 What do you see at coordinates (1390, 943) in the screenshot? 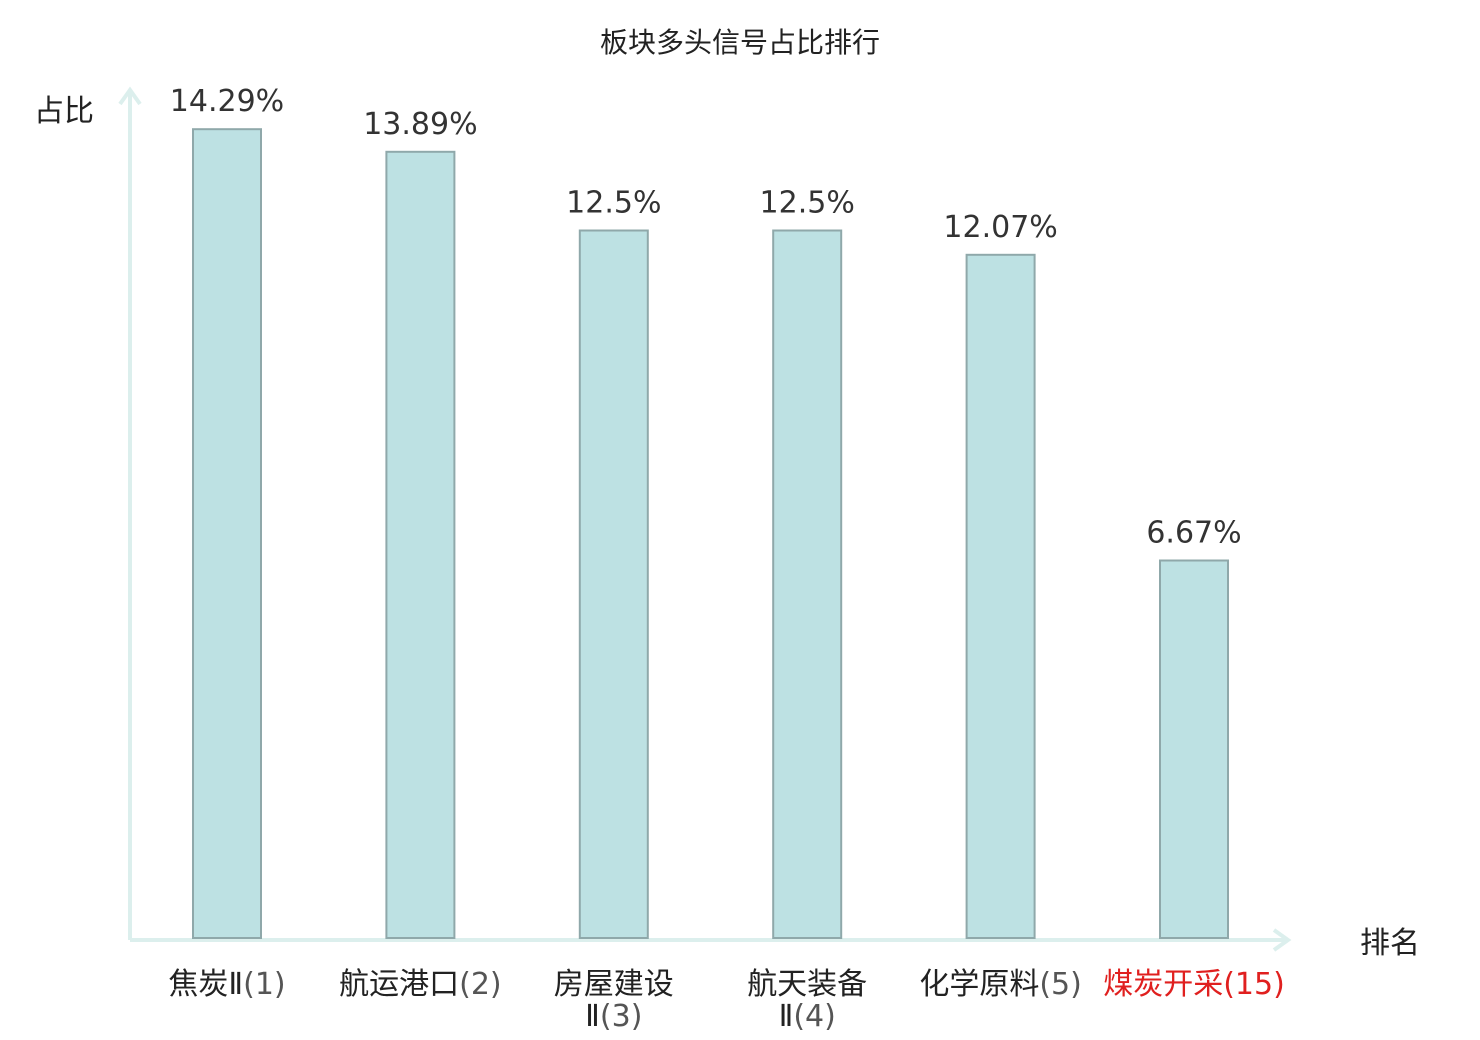
I see `x-axis-label: 排名` at bounding box center [1390, 943].